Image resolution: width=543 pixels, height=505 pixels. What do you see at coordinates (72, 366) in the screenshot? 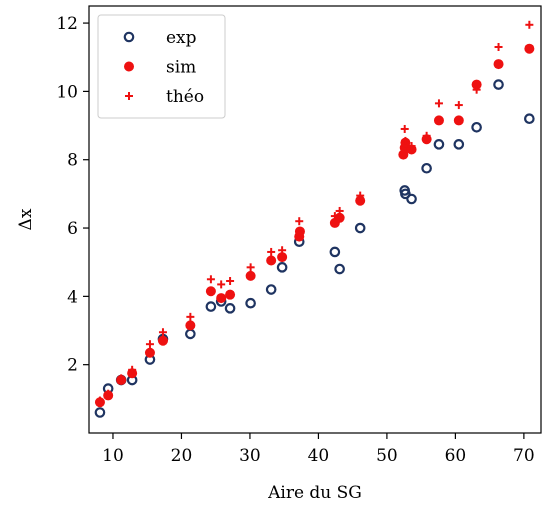
I see `y-tick-label: 2` at bounding box center [72, 366].